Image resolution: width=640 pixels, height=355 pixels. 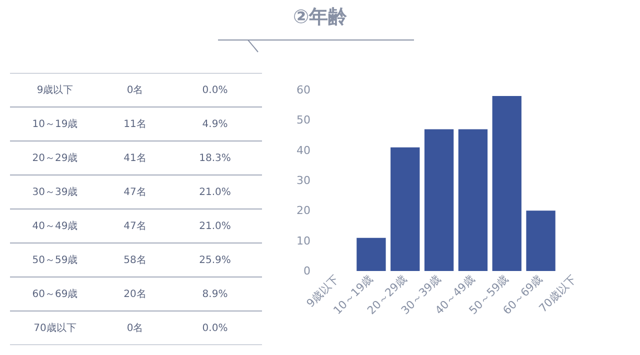 I want to click on y-tick-label: 40, so click(x=303, y=150).